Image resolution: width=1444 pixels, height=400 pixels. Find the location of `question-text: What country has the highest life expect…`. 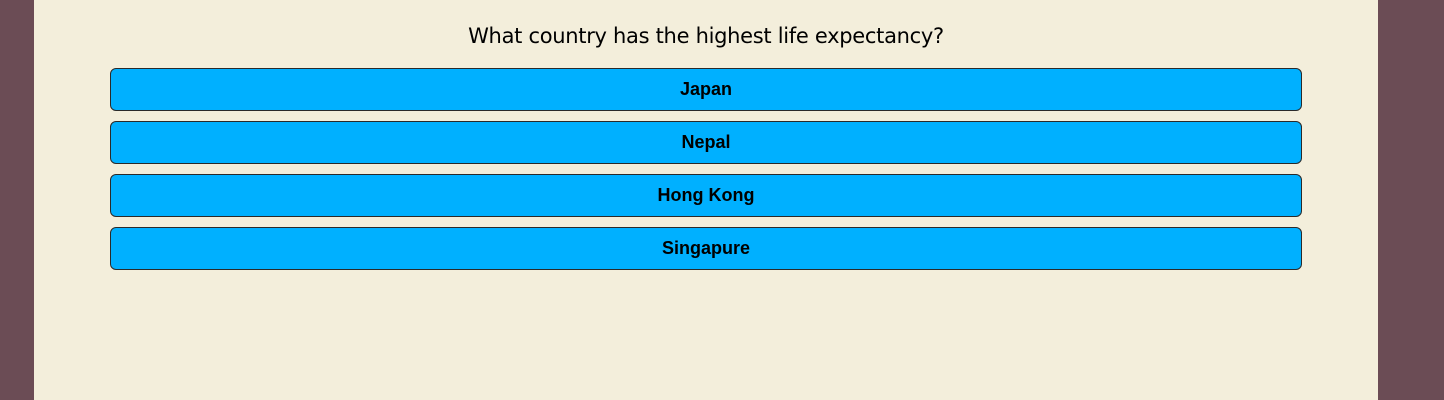

question-text: What country has the highest life expect… is located at coordinates (706, 36).